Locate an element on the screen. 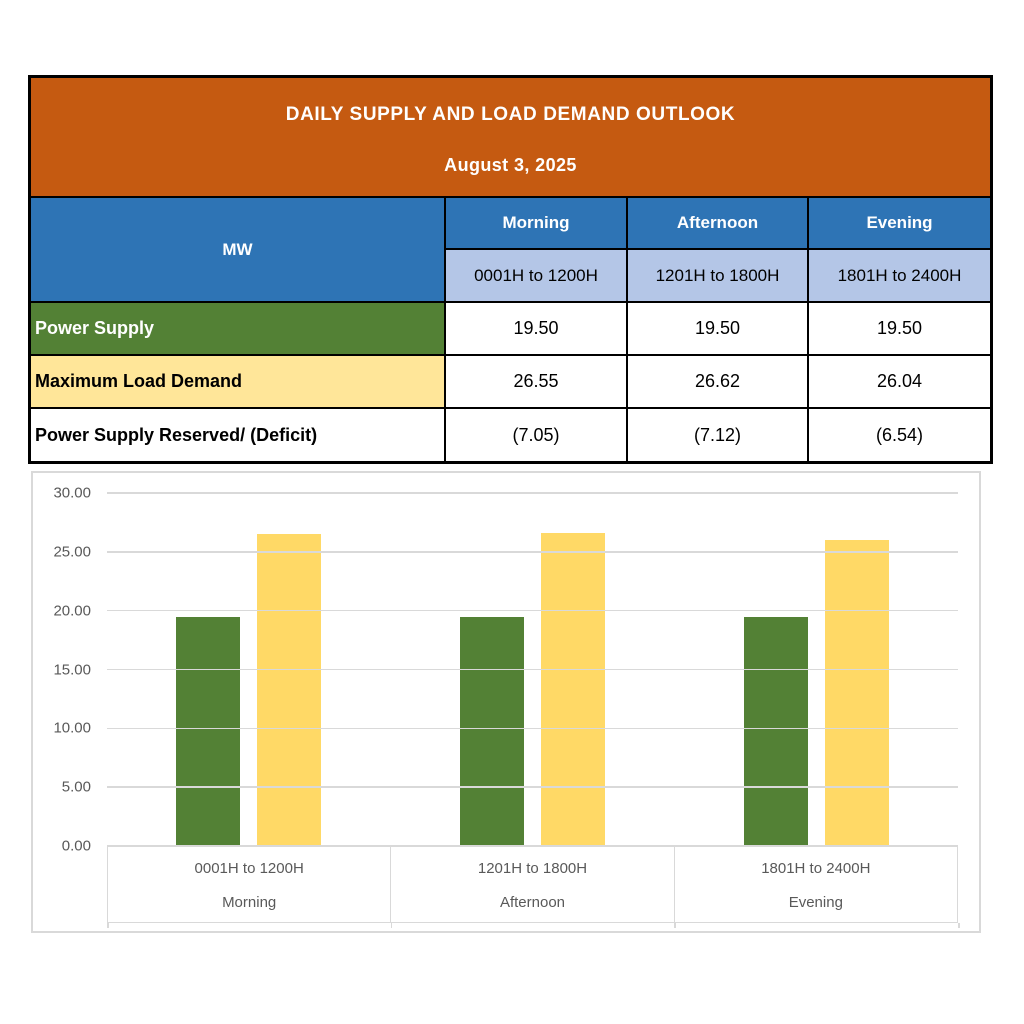 This screenshot has width=1024, height=1024. x-axis-category: 1801H to 2400H Evening is located at coordinates (816, 884).